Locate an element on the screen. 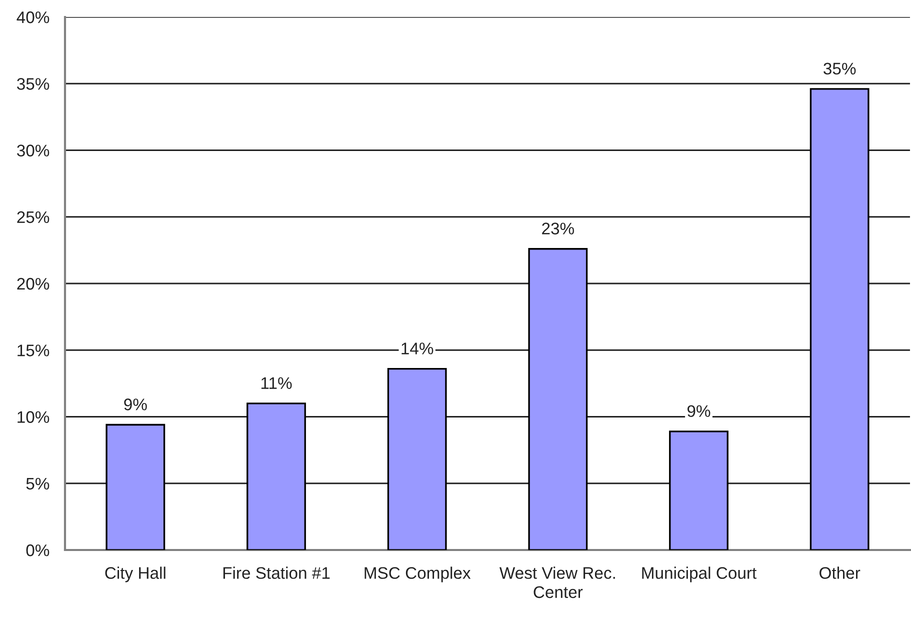 This screenshot has width=911, height=619. x-tick-label: Municipal Court is located at coordinates (699, 574).